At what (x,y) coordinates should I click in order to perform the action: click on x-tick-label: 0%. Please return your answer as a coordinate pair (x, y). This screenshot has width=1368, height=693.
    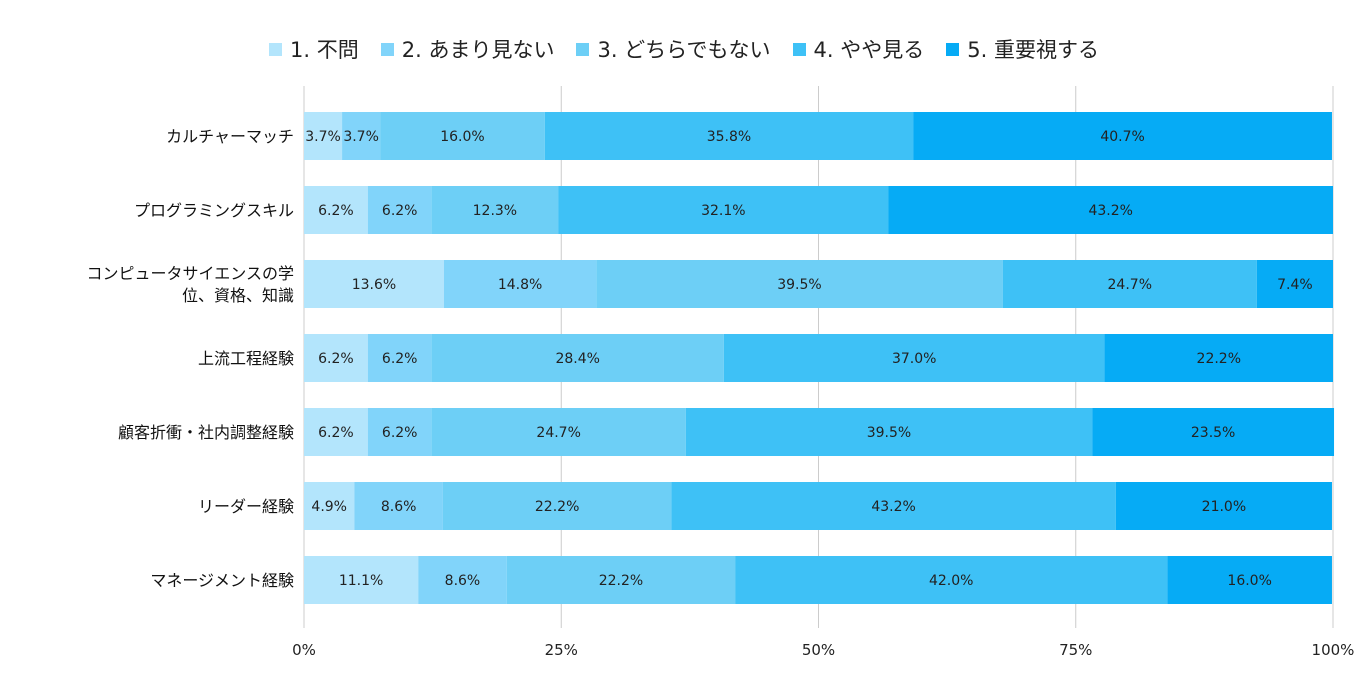
    Looking at the image, I should click on (304, 650).